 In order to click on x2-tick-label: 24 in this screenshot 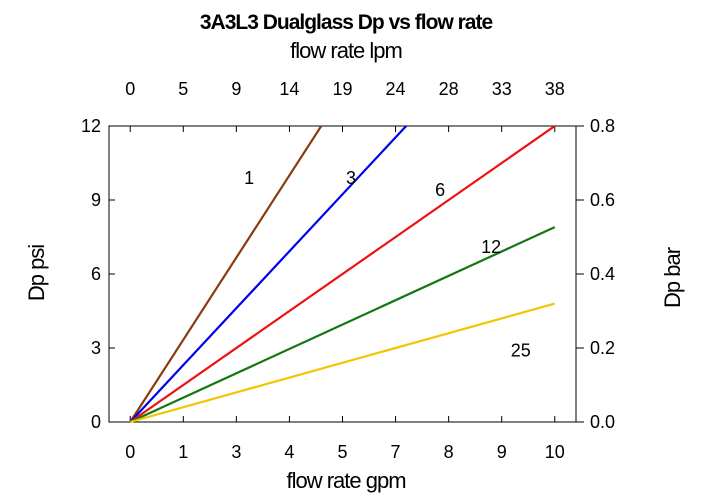, I will do `click(396, 89)`.